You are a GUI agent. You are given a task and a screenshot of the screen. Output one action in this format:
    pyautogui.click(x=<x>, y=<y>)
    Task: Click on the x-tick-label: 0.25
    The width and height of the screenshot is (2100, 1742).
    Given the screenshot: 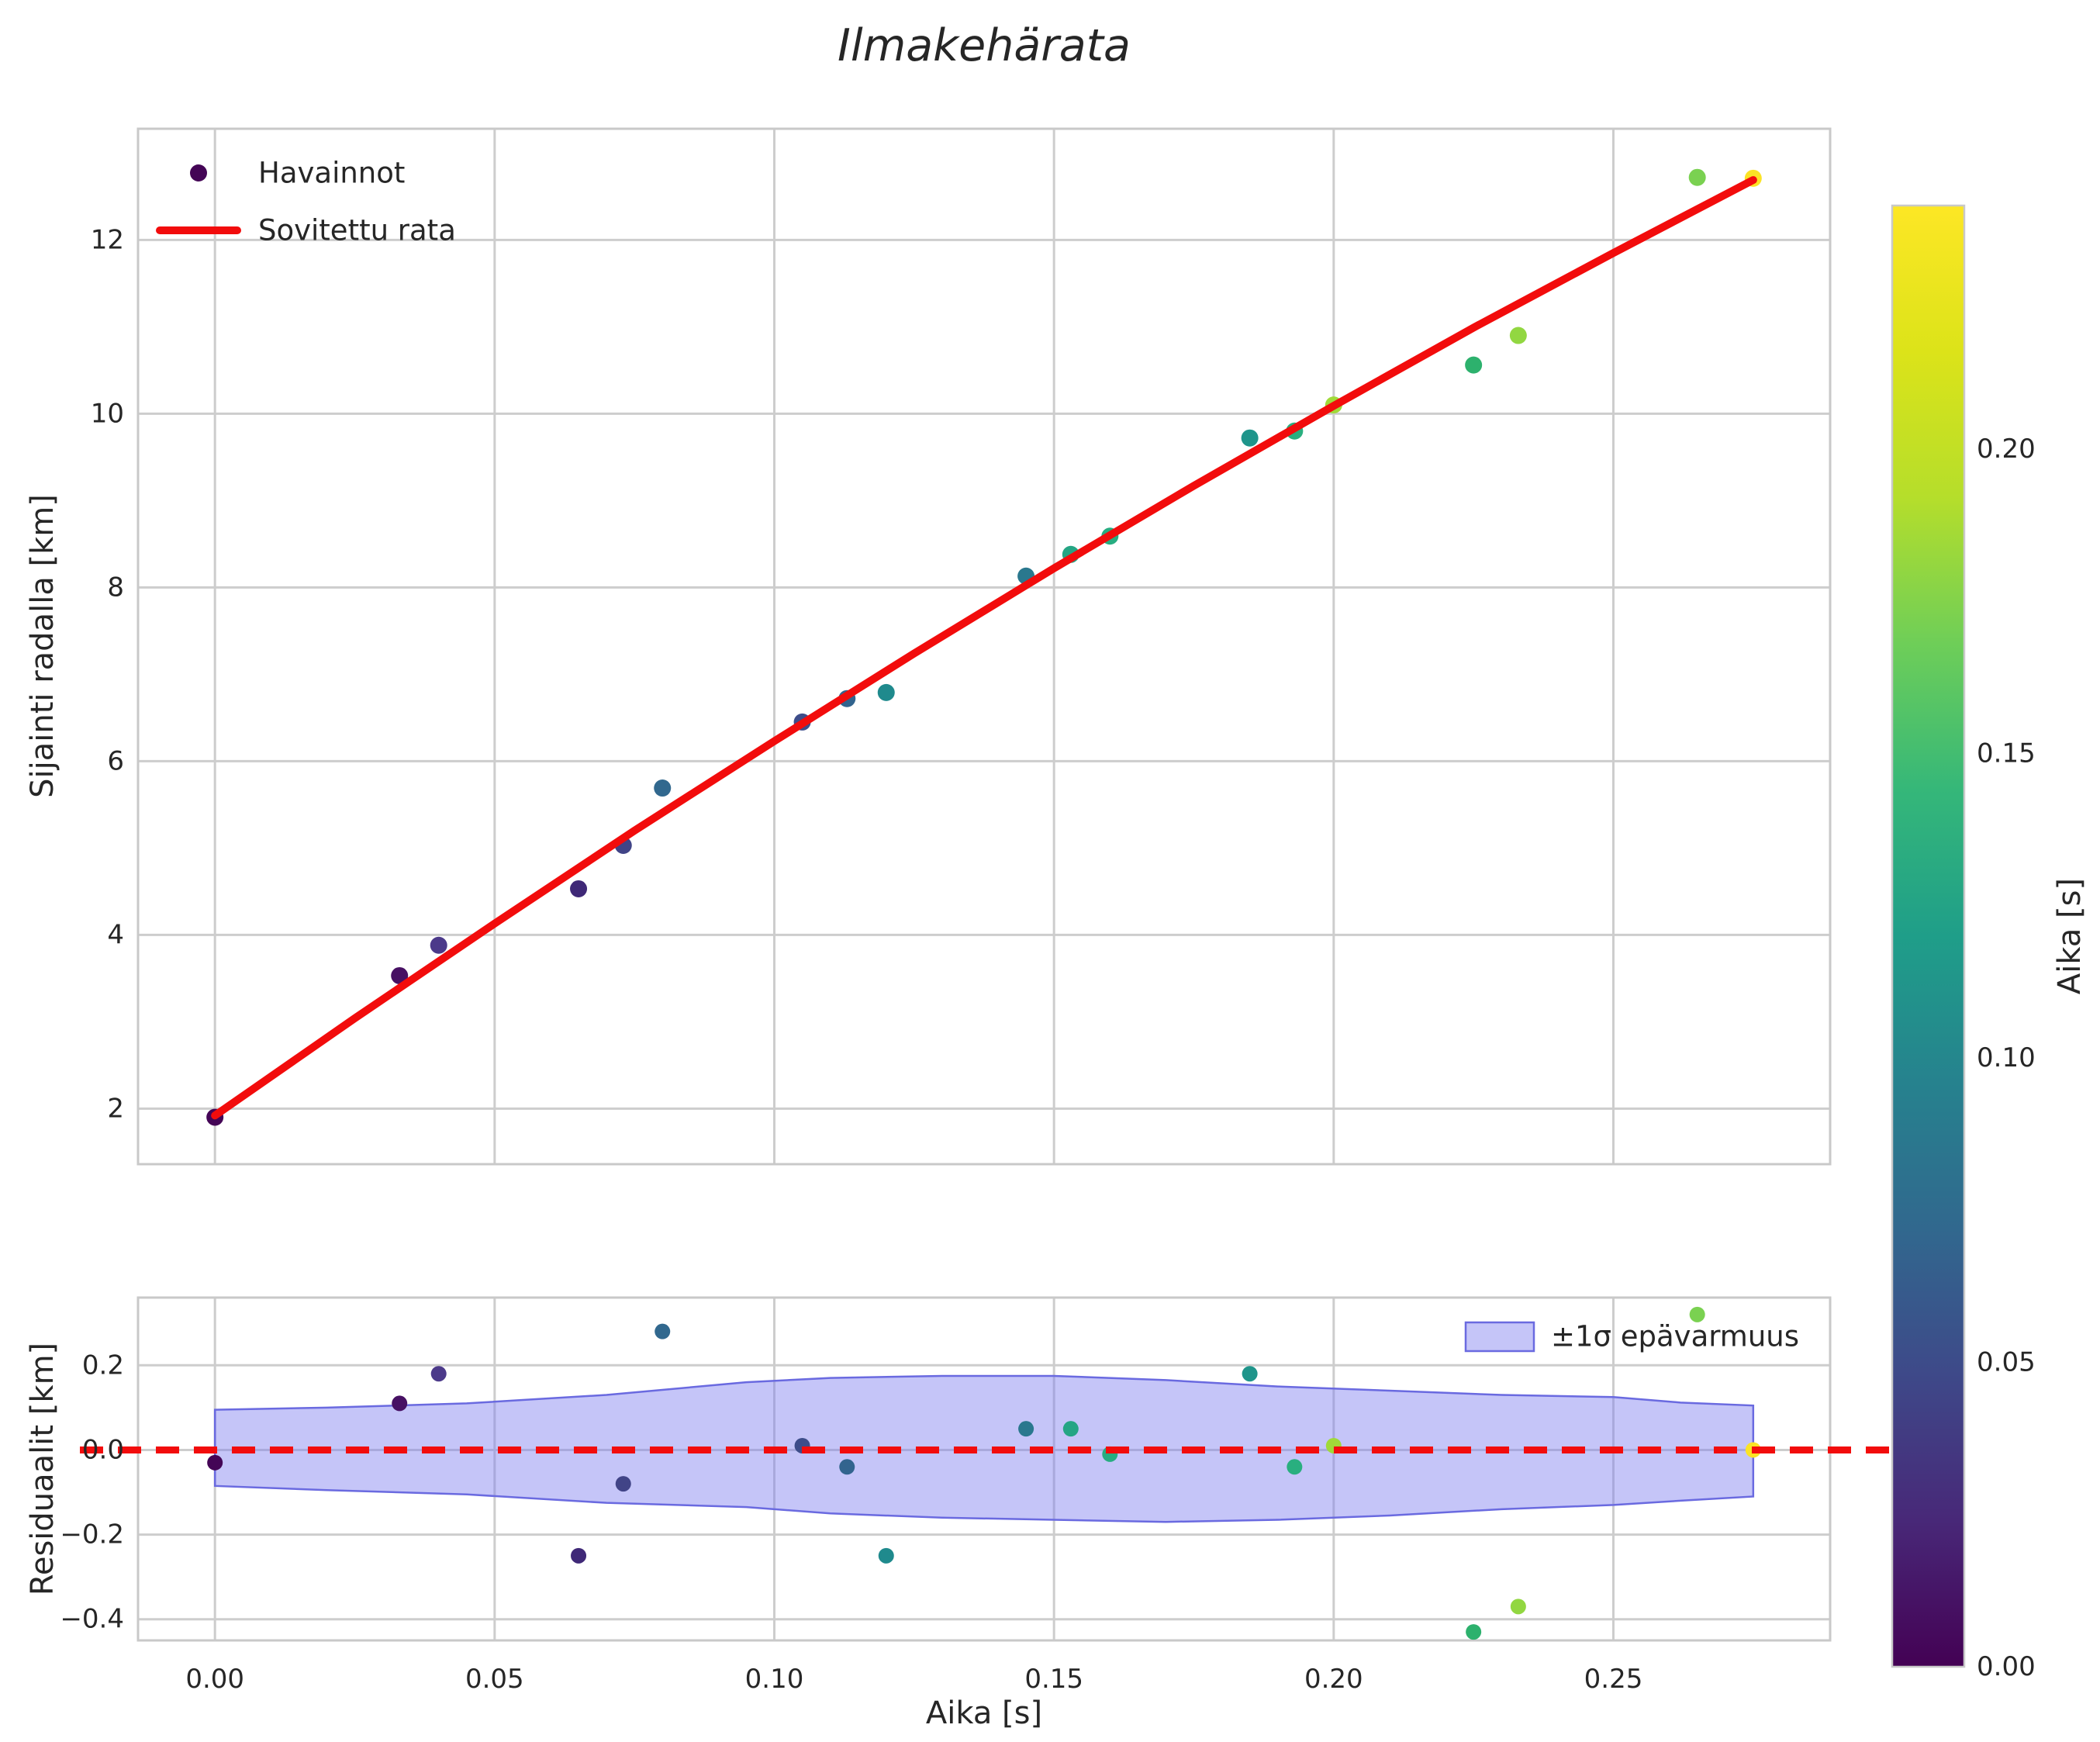 What is the action you would take?
    pyautogui.click(x=1613, y=1679)
    